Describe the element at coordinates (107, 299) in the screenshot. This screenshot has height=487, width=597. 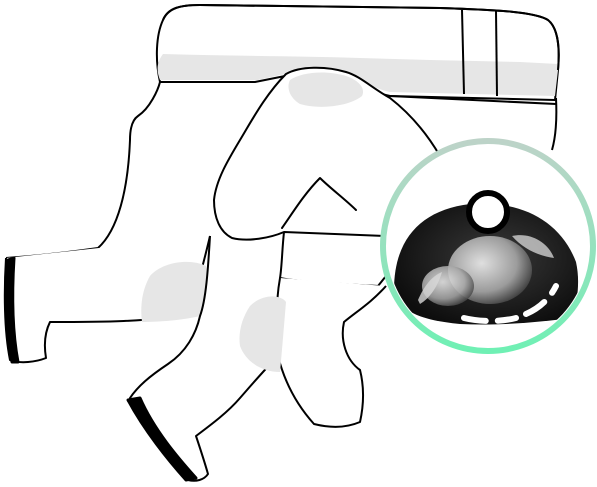
I see `left-leg-shape` at that location.